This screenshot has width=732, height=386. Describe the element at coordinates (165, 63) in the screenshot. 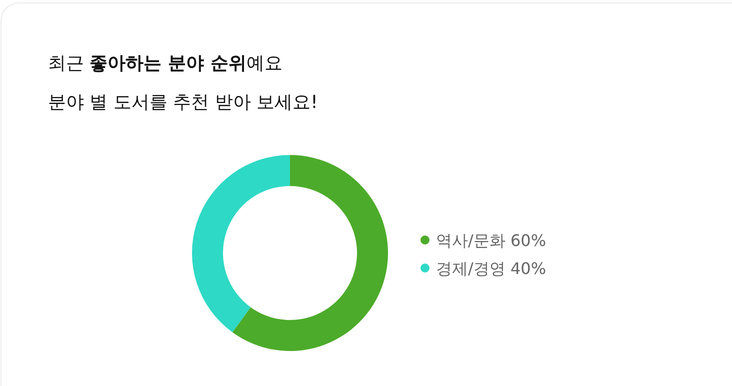

I see `chart-title: 최근 좋아하는 분야 순위예요` at that location.